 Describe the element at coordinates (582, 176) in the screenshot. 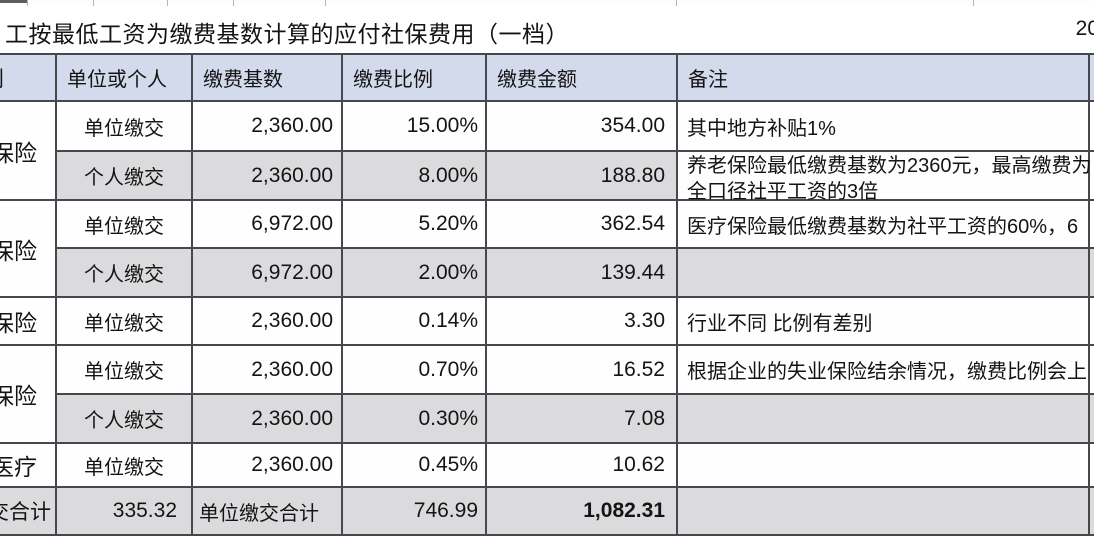

I see `cell-amount: 188.80` at that location.